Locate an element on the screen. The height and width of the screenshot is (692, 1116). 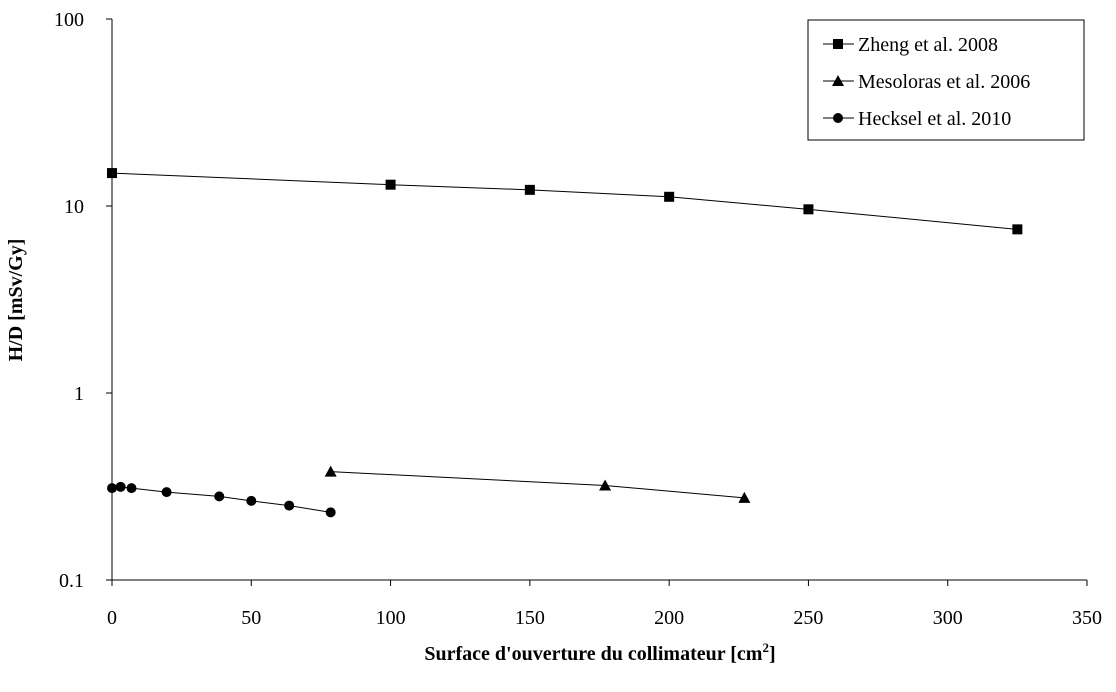
legend-item: Mesoloras et al. 2006 is located at coordinates (926, 82).